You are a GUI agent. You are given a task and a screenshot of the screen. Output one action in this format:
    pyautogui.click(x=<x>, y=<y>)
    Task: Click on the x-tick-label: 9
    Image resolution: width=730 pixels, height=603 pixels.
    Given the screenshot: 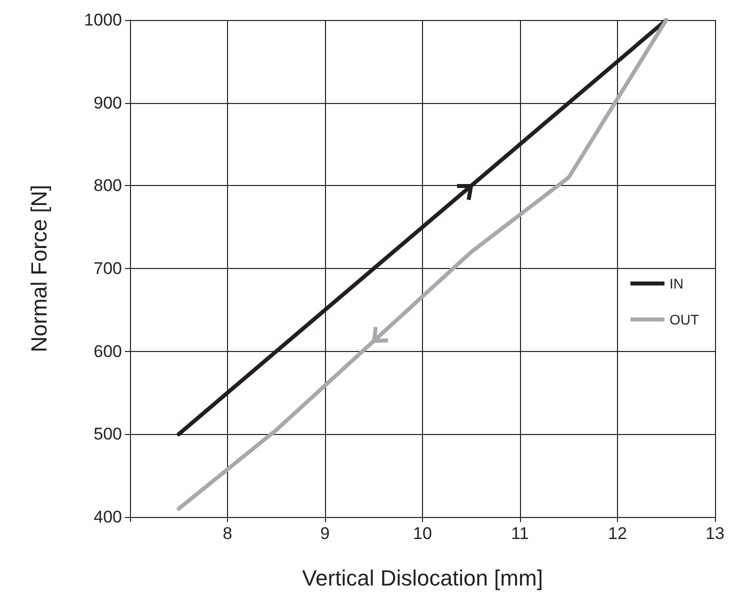 What is the action you would take?
    pyautogui.click(x=325, y=533)
    